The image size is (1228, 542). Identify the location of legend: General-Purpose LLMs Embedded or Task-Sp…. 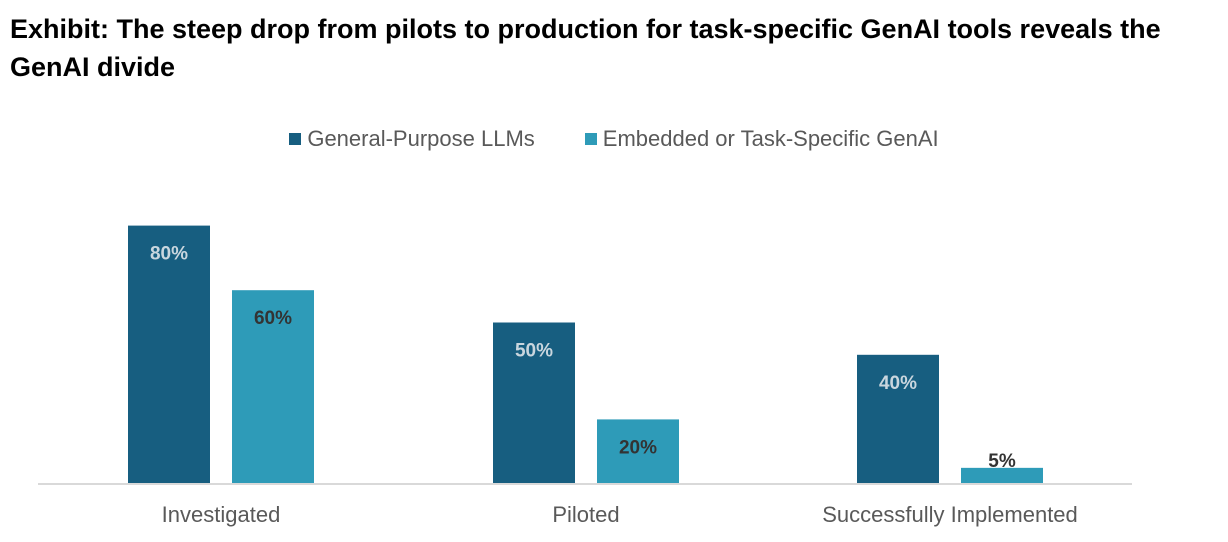
(614, 139).